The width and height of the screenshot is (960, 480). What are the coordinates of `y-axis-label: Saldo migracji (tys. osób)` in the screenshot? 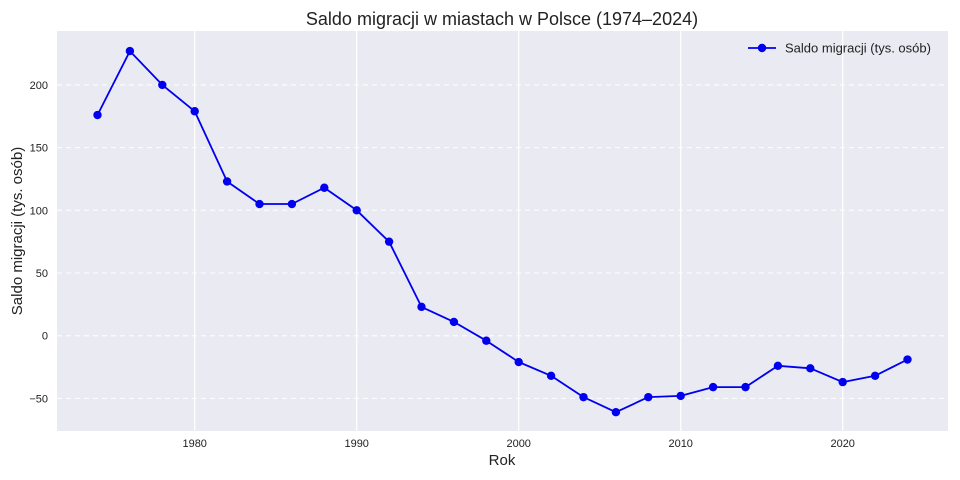 It's located at (17, 231).